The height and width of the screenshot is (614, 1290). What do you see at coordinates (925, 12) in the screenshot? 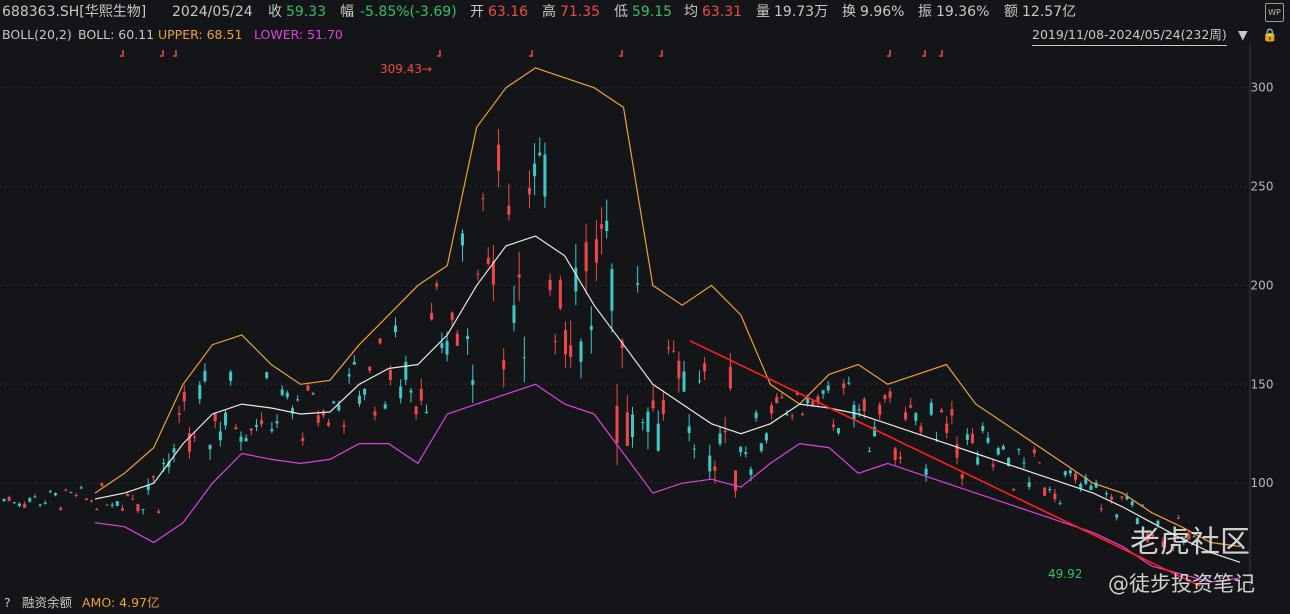
I see `amplitude-label: 振` at bounding box center [925, 12].